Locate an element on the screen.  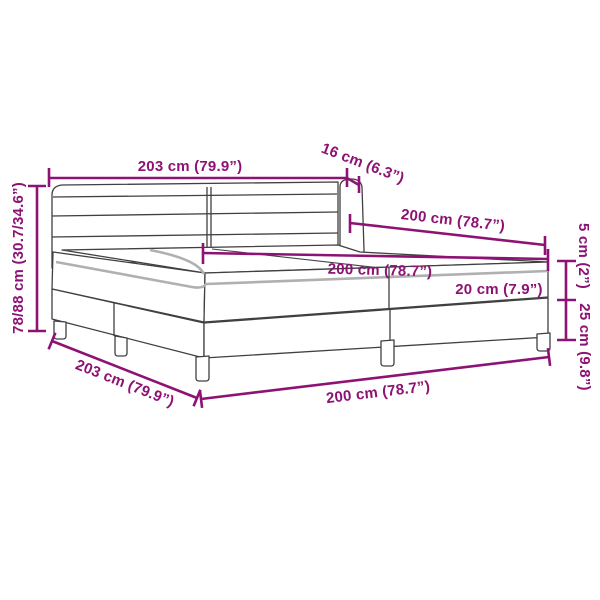
dim-line-length-bottom is located at coordinates (375, 378).